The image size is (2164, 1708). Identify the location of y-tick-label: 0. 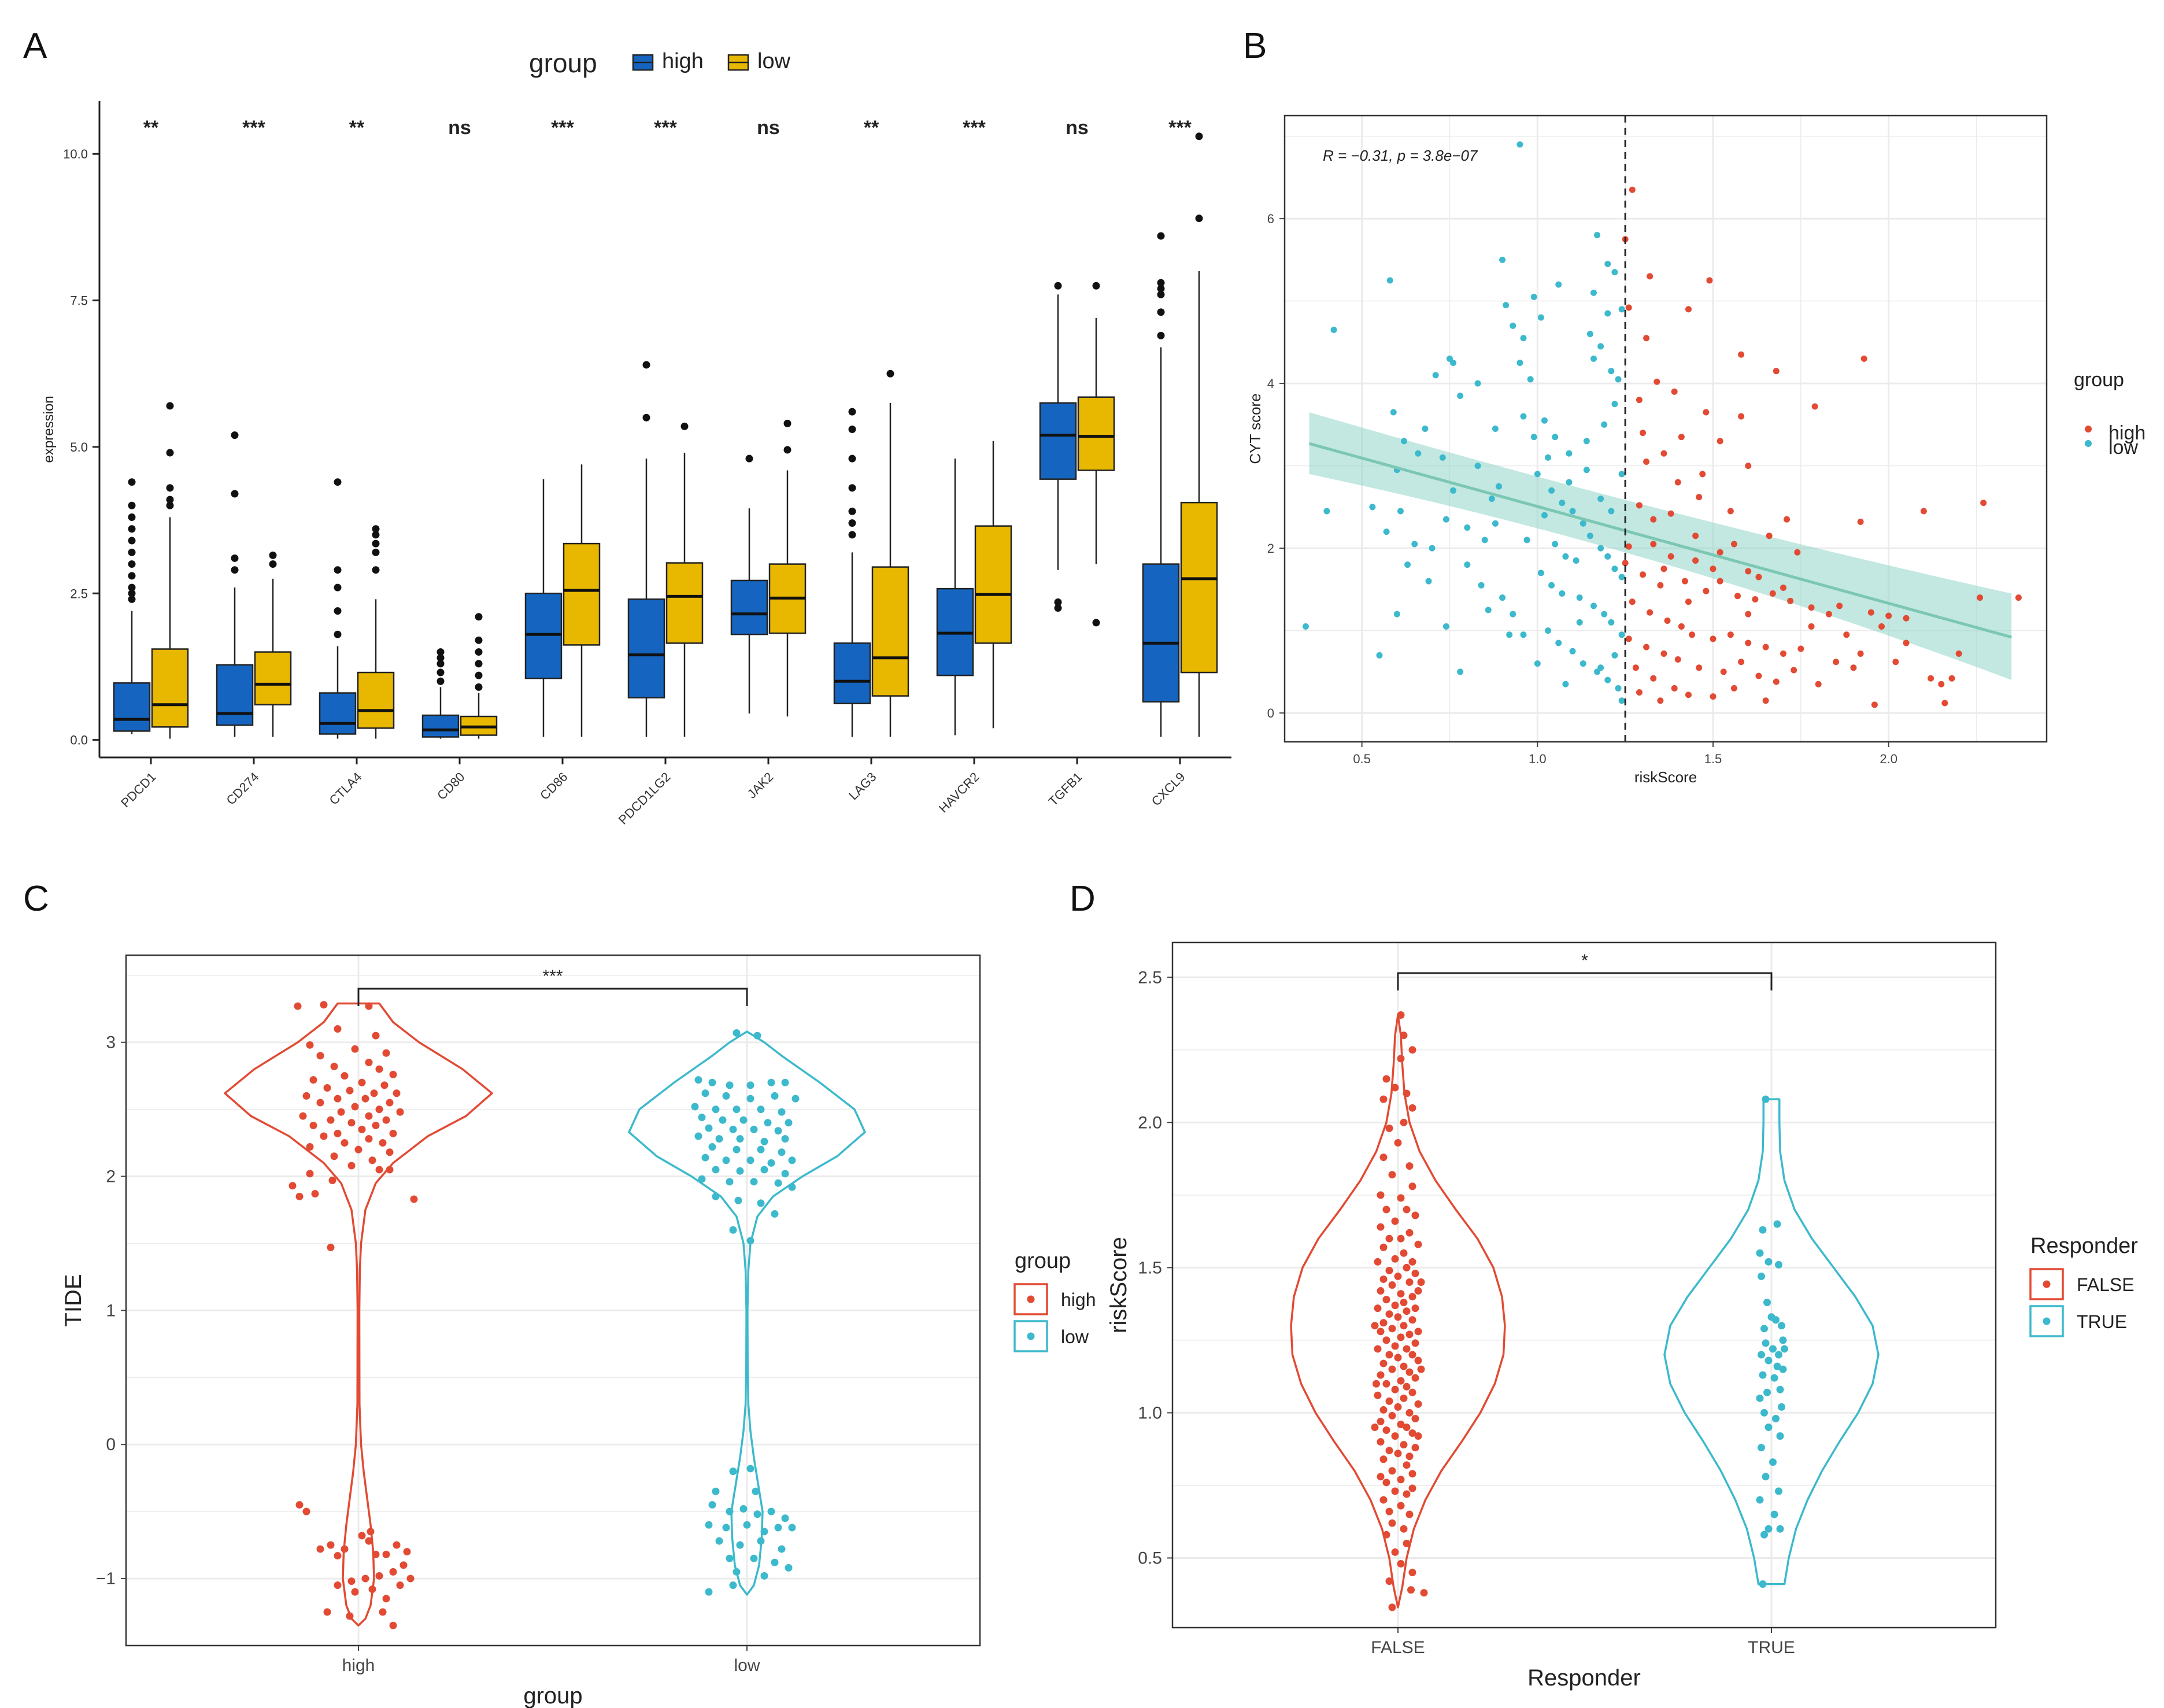
(111, 1444).